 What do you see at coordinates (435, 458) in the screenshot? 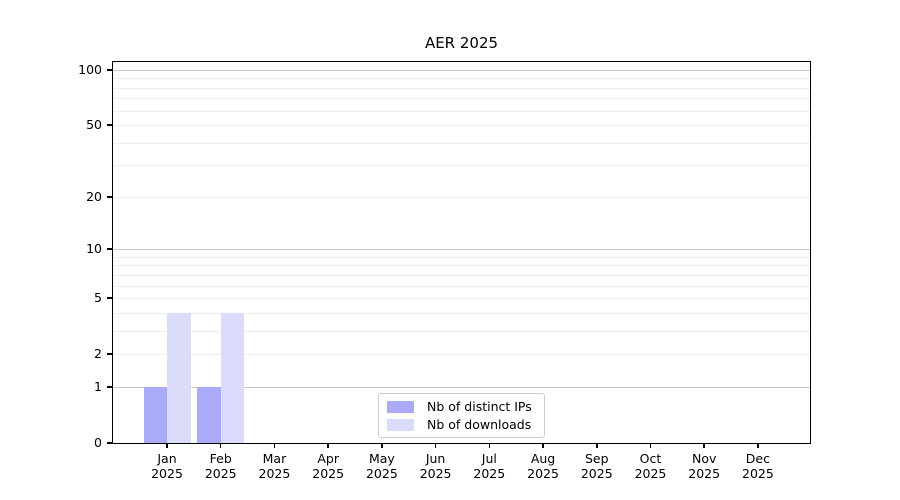
I see `x-tick-month: Jun` at bounding box center [435, 458].